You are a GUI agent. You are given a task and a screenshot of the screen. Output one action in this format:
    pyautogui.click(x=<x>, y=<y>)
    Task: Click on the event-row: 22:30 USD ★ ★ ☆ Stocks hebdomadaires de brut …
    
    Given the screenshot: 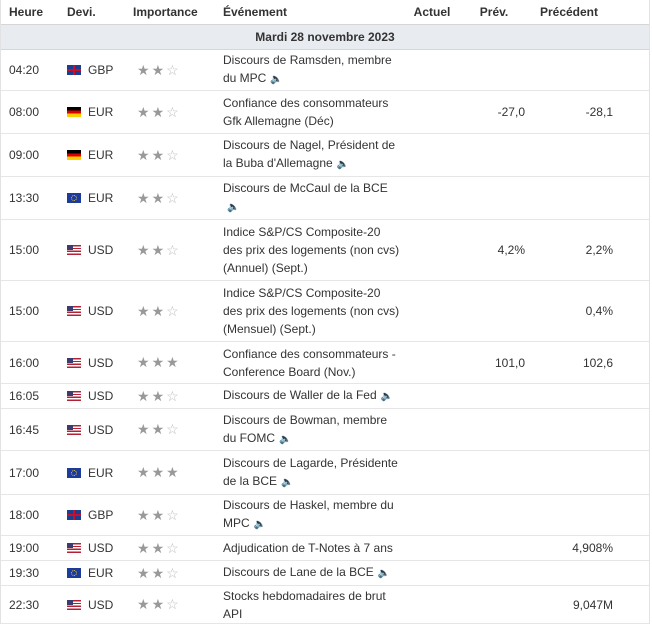 What is the action you would take?
    pyautogui.click(x=325, y=605)
    